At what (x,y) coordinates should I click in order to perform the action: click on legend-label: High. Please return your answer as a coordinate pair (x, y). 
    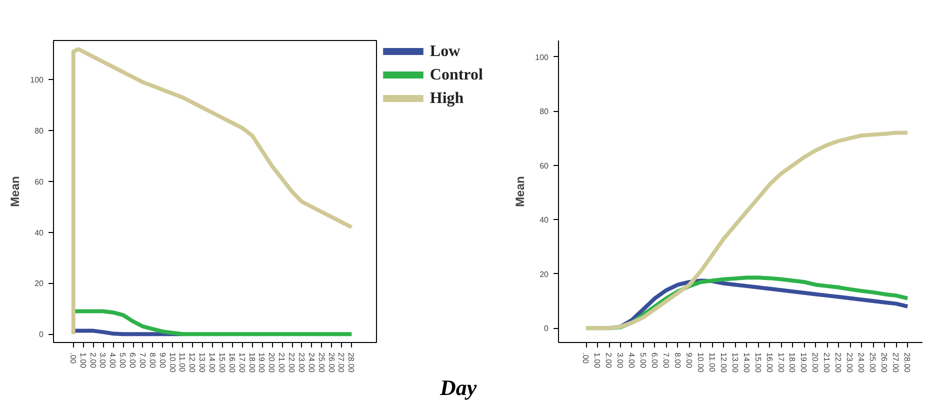
    Looking at the image, I should click on (447, 99).